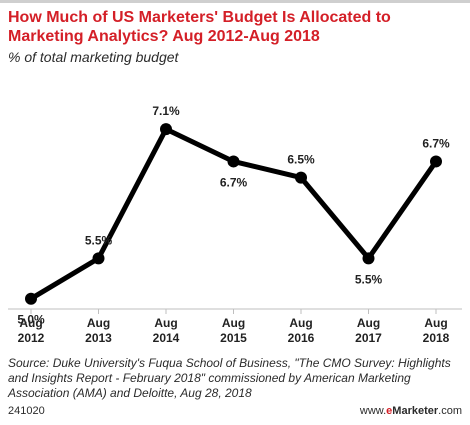  What do you see at coordinates (301, 338) in the screenshot?
I see `x-tick-label-4-1: 2016` at bounding box center [301, 338].